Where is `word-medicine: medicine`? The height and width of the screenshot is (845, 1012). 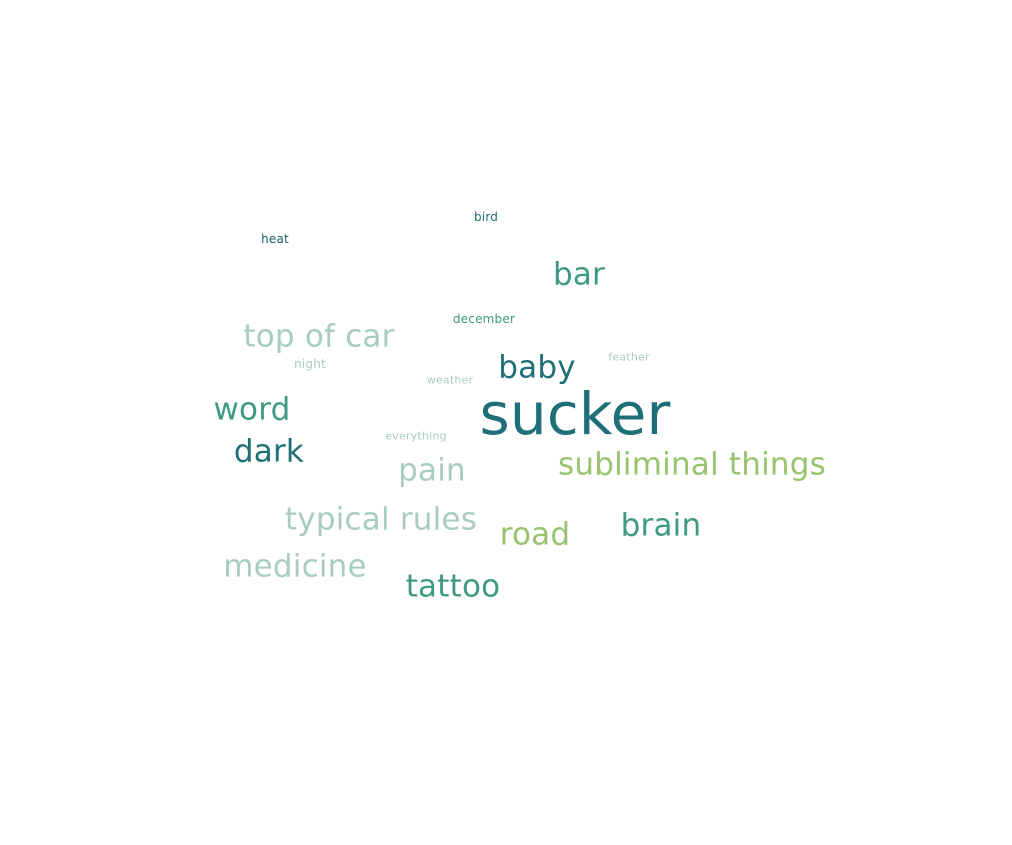 word-medicine: medicine is located at coordinates (295, 566).